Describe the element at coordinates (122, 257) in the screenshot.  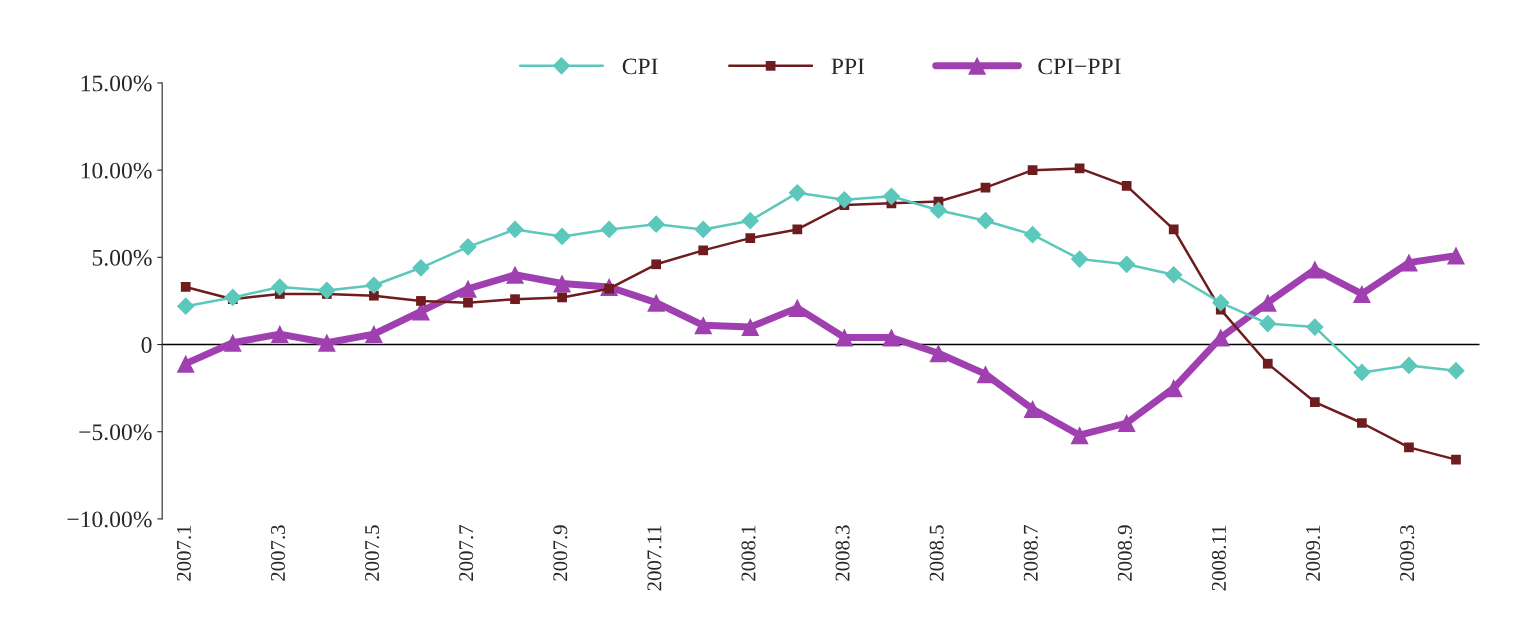
I see `y-tick-label: 5.00%` at that location.